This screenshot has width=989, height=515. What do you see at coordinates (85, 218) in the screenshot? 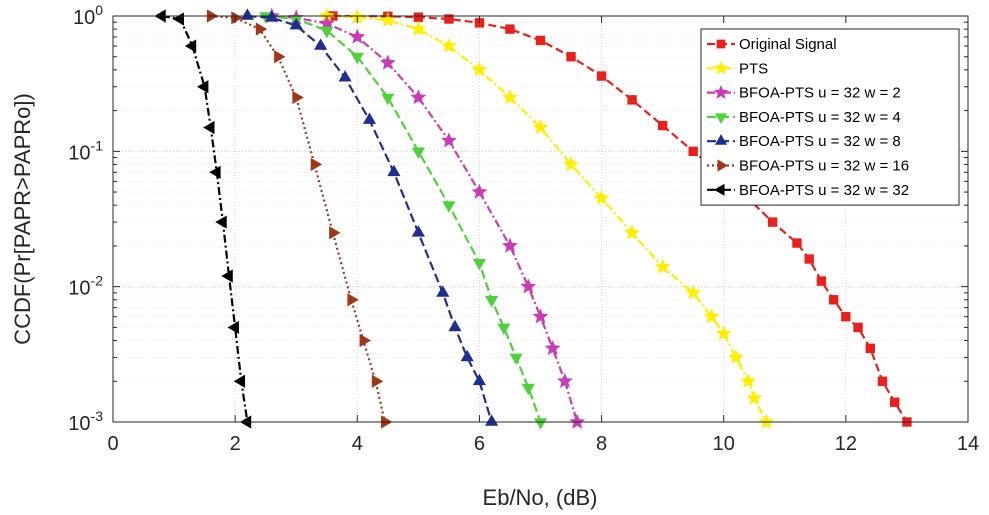
I see `y-tick-labels: 10⁰ 10⁻¹ 10⁻² 10⁻³` at bounding box center [85, 218].